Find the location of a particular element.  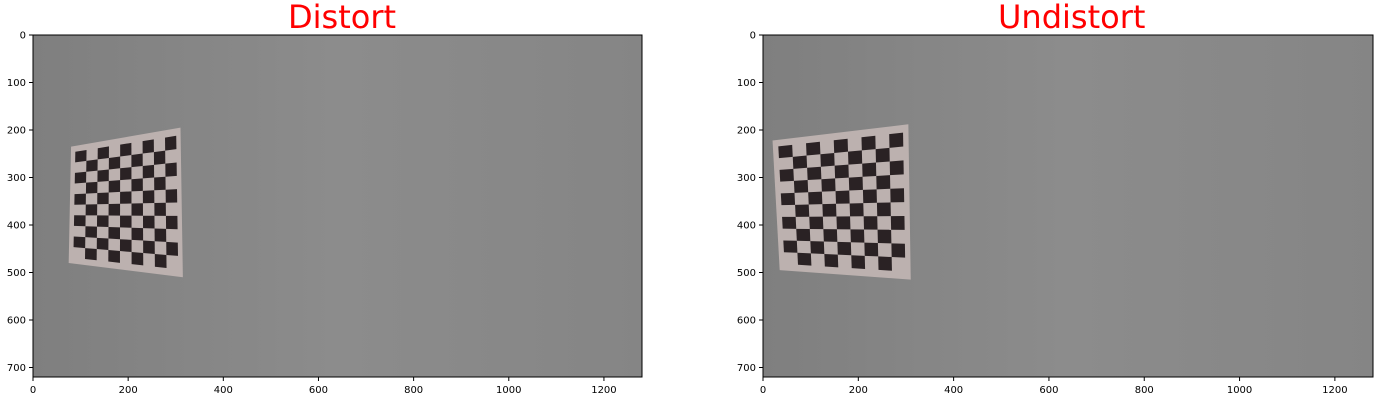

left-panel-title: Distort is located at coordinates (342, 18).